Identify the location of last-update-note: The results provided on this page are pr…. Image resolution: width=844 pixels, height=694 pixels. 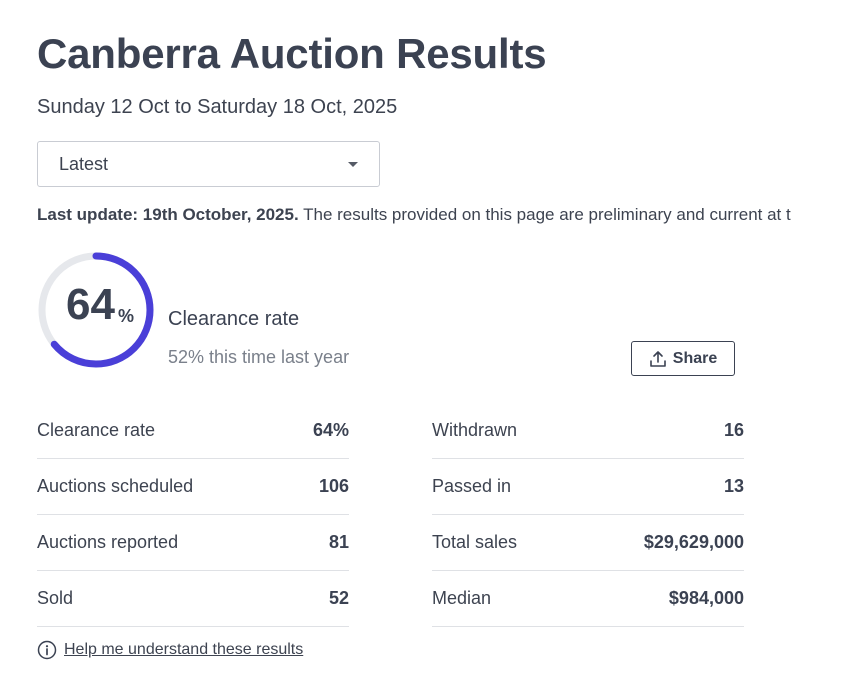
(547, 214).